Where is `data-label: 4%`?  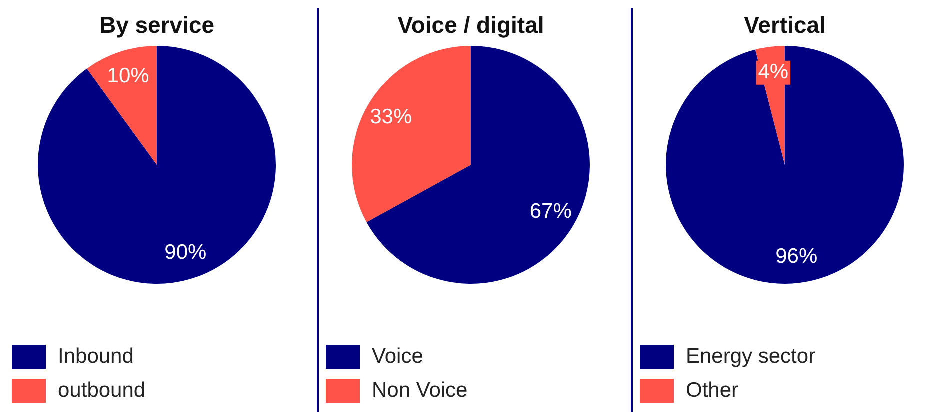
data-label: 4% is located at coordinates (773, 72).